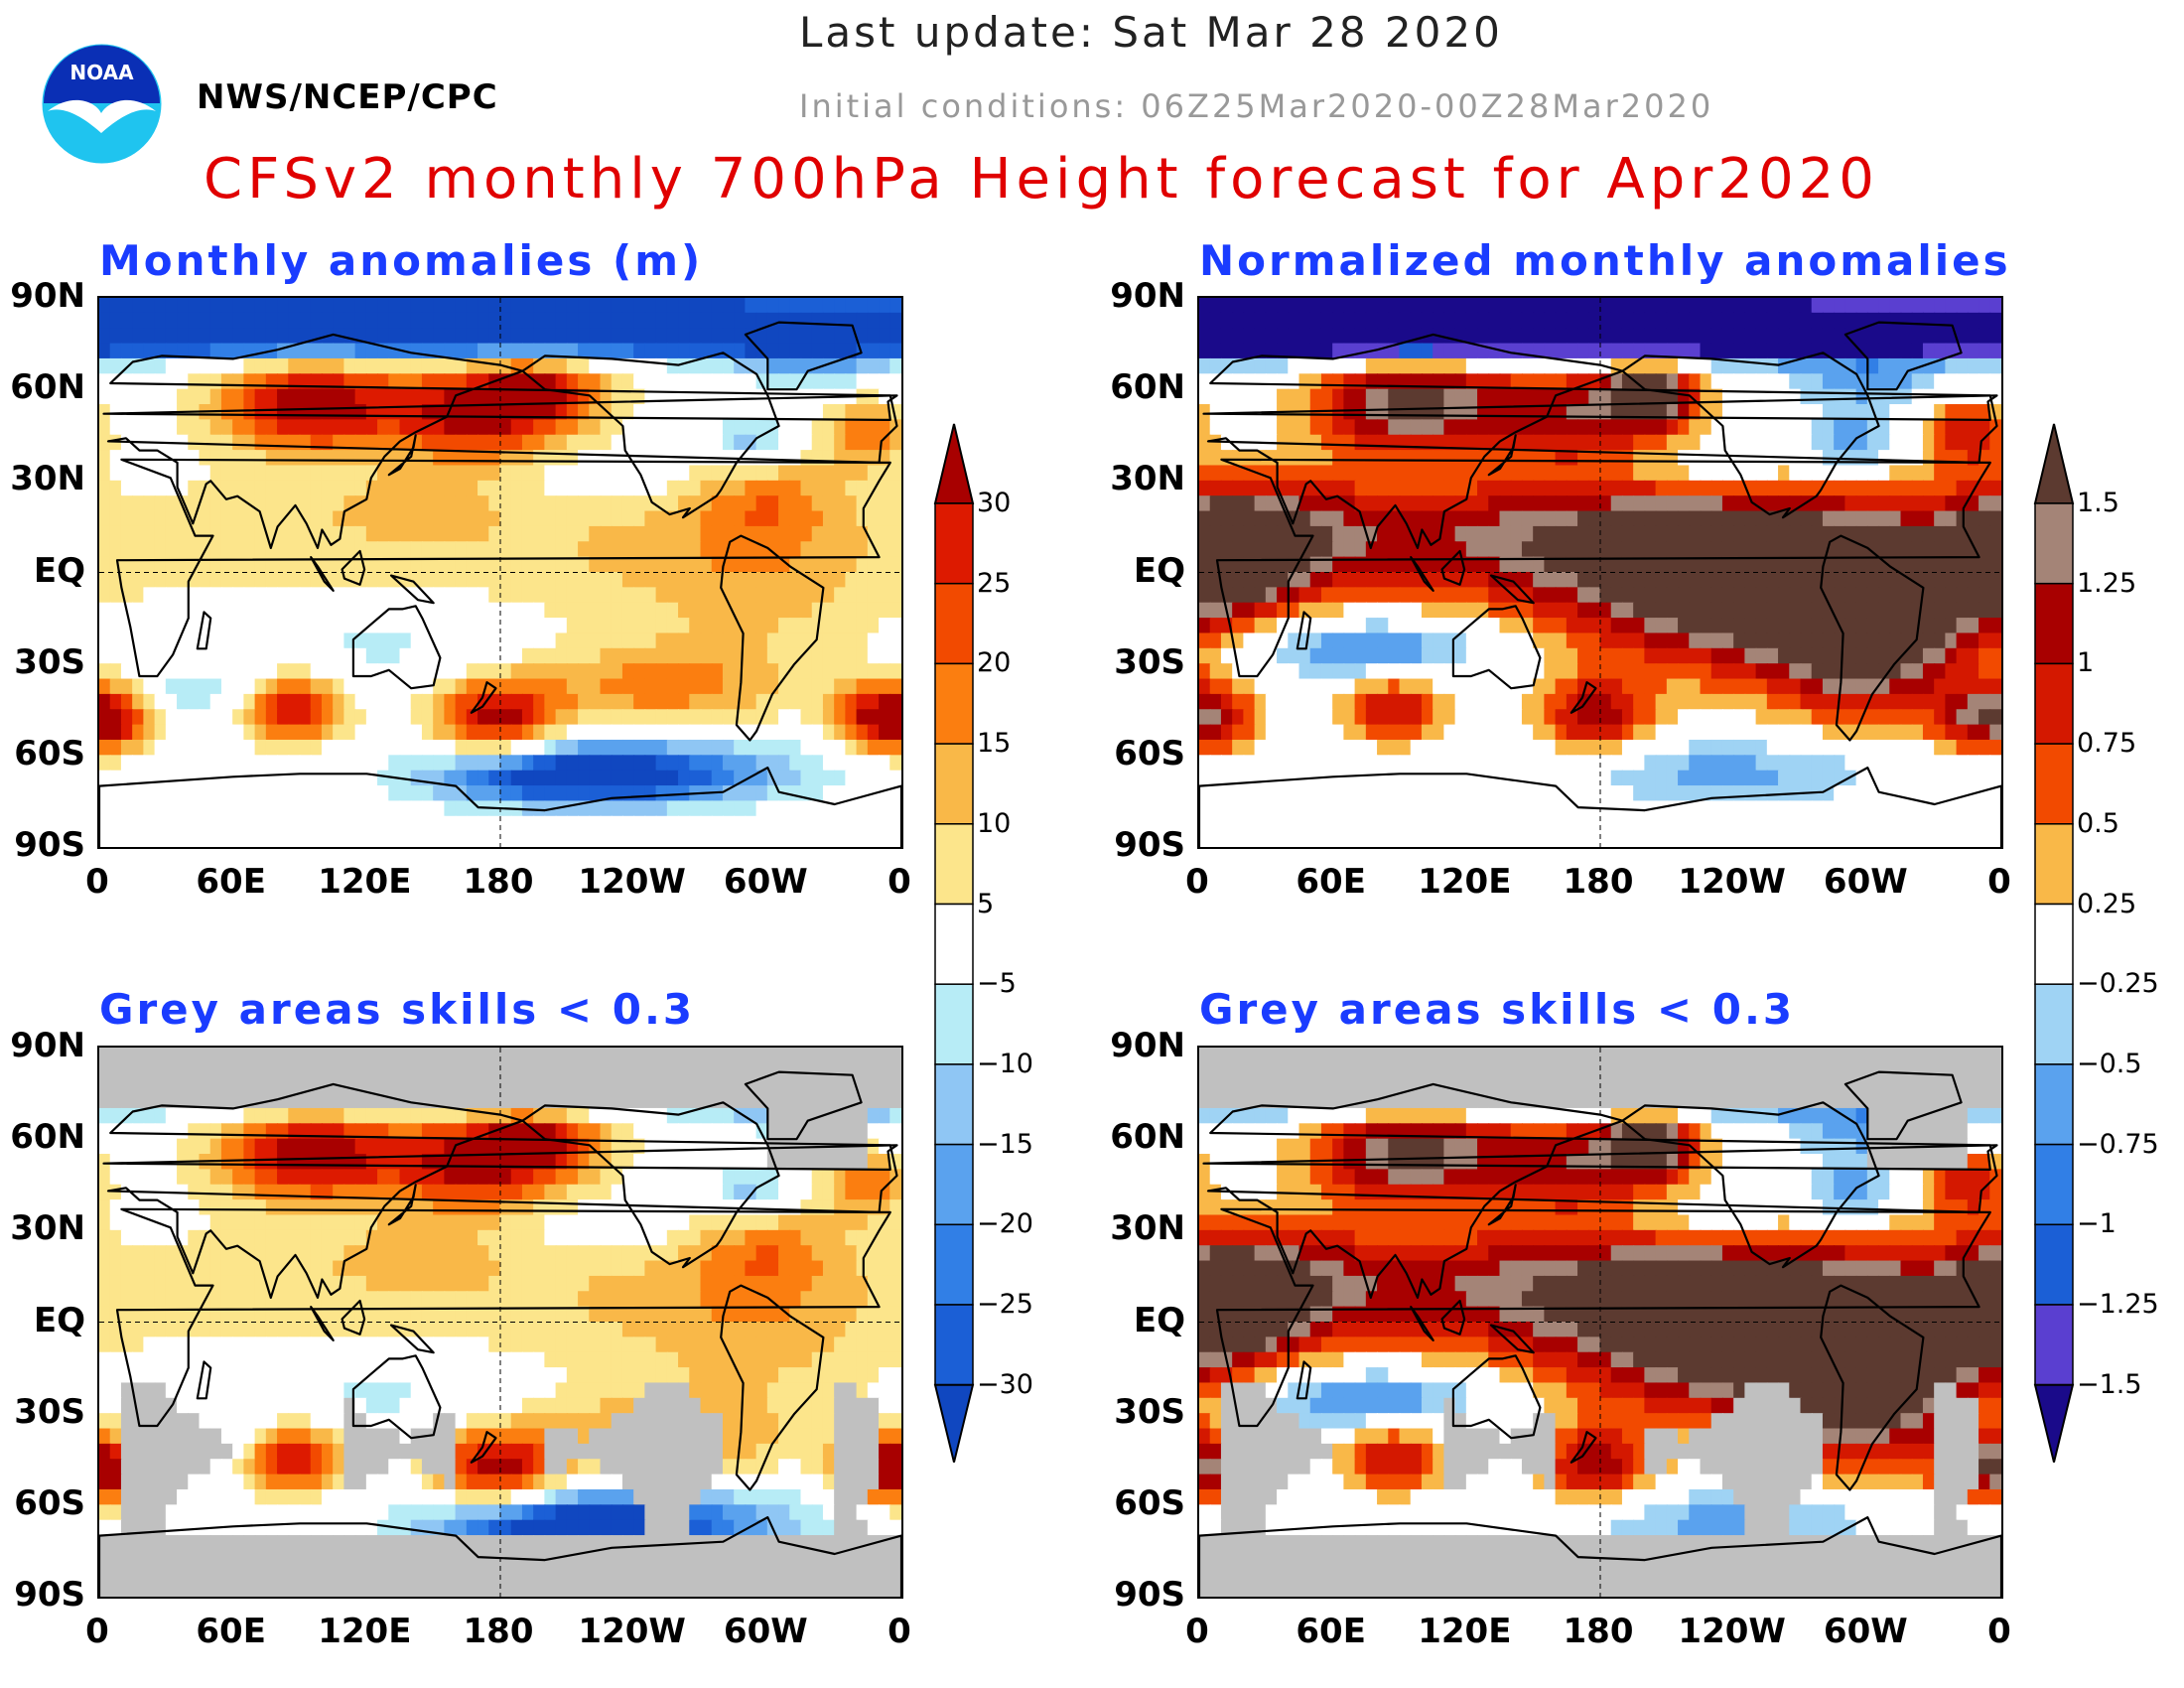 The height and width of the screenshot is (1688, 2184). I want to click on anomaly-field, so click(1600, 572).